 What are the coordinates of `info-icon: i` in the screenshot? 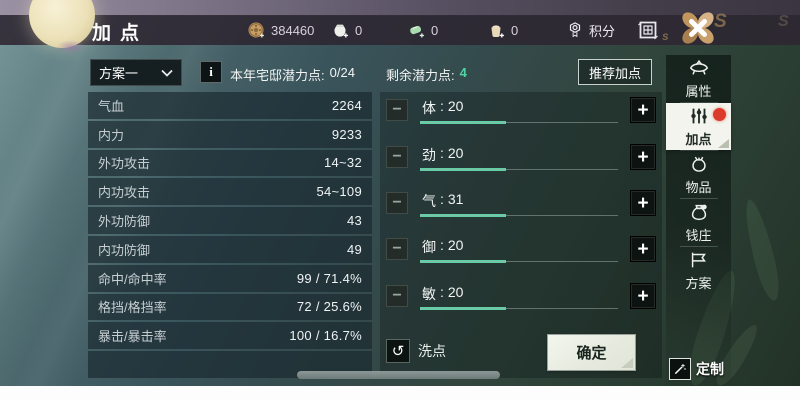 It's located at (211, 72).